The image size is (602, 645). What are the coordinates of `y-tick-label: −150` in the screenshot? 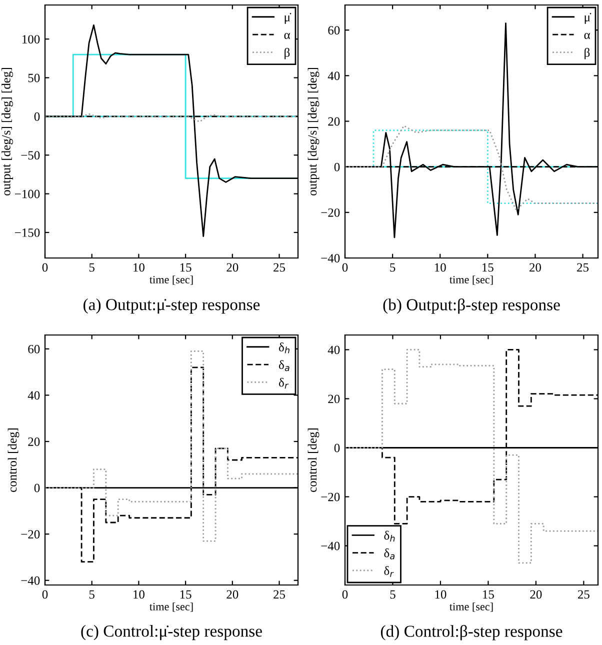 It's located at (27, 232).